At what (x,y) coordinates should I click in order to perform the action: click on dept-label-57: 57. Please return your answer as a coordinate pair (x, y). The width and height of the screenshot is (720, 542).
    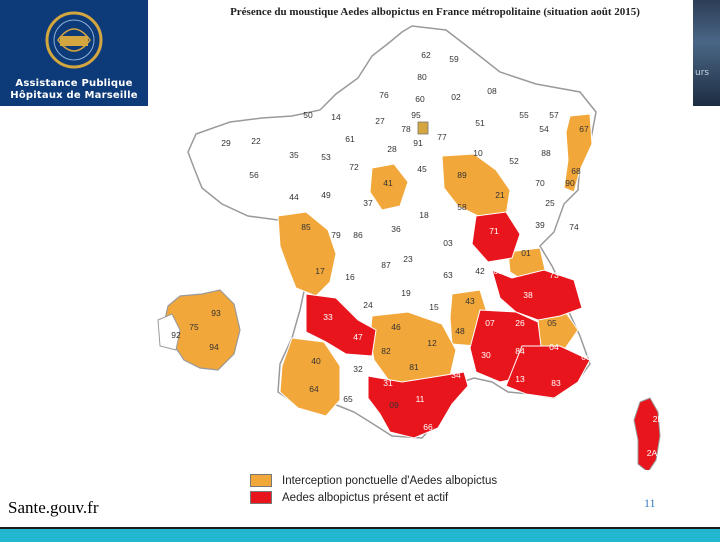
    Looking at the image, I should click on (554, 115).